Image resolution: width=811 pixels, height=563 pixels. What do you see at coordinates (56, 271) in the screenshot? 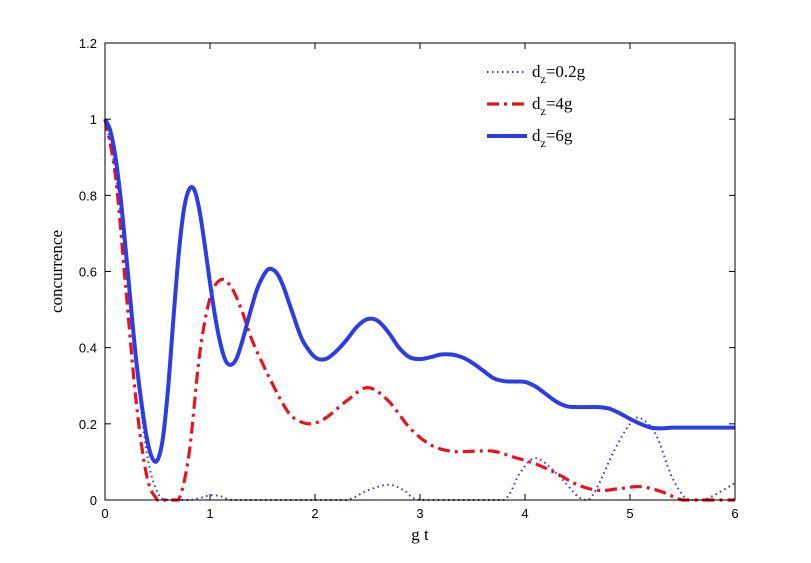
I see `y-axis-label: concurrence` at bounding box center [56, 271].